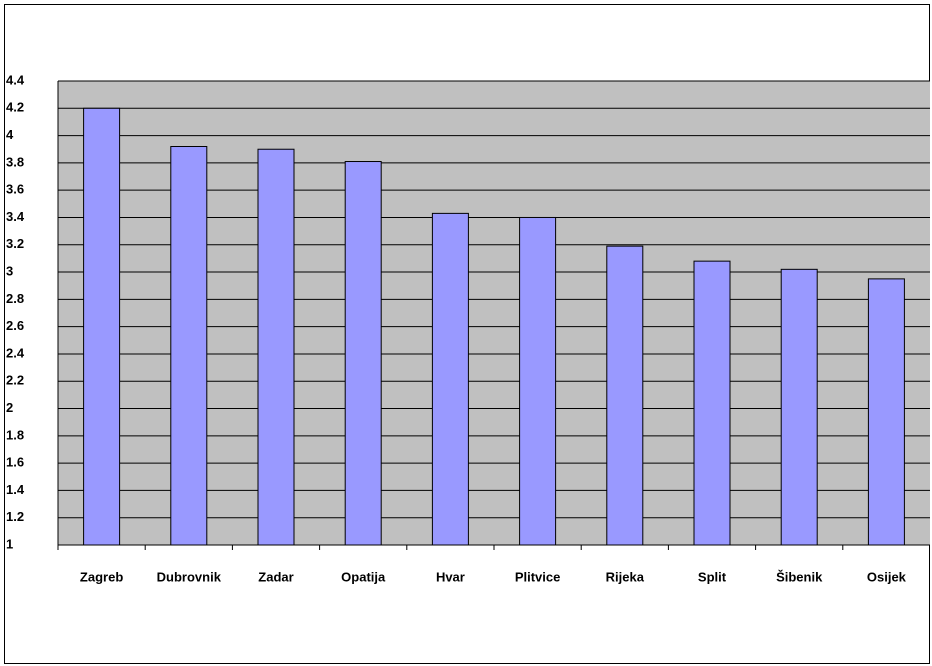 This screenshot has height=666, width=932. Describe the element at coordinates (9, 543) in the screenshot. I see `y-tick-label: 1` at that location.